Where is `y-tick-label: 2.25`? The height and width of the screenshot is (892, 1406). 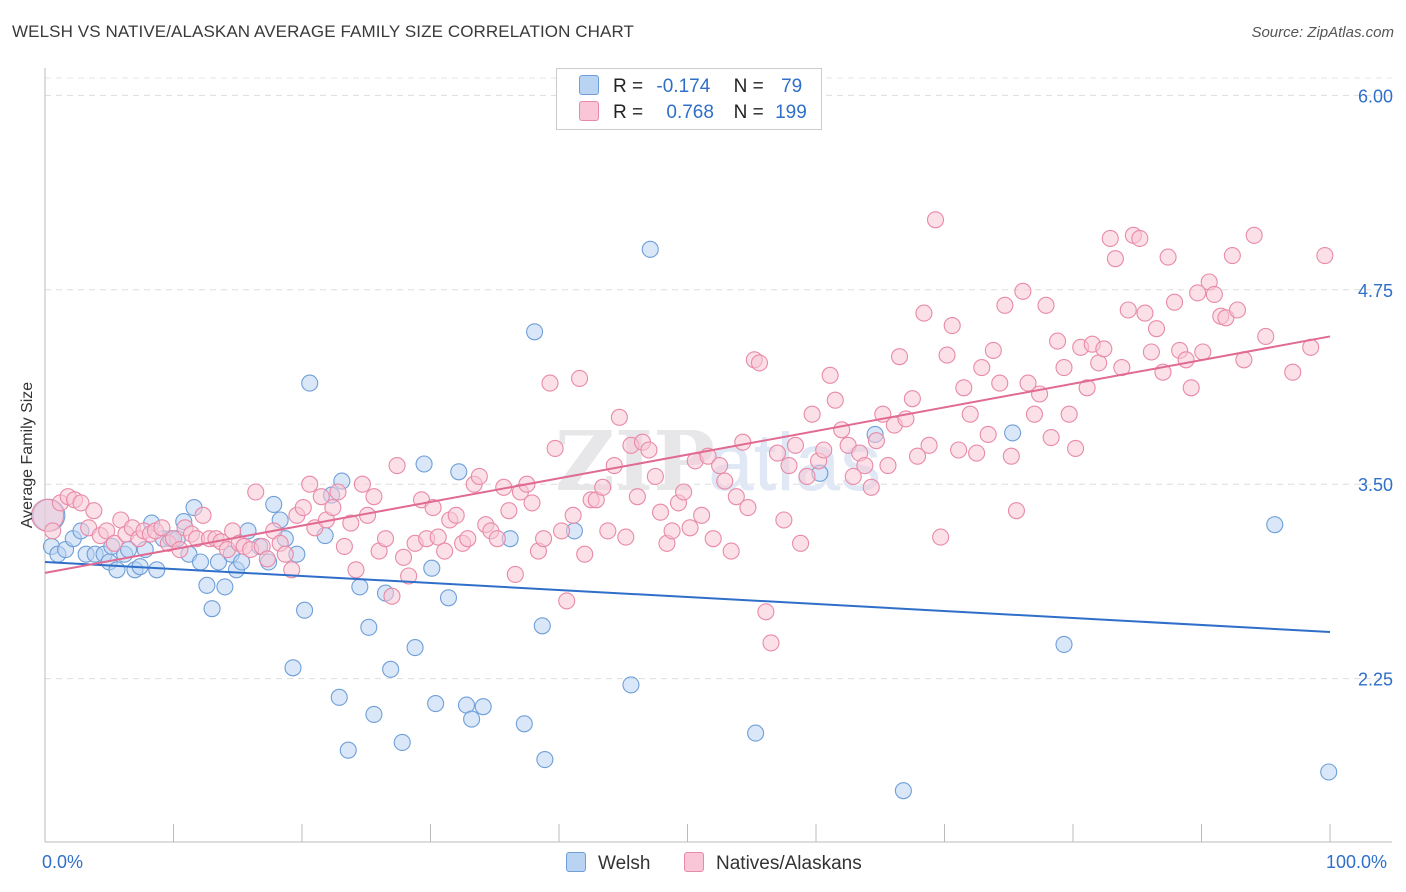 y-tick-label: 2.25 is located at coordinates (1375, 680).